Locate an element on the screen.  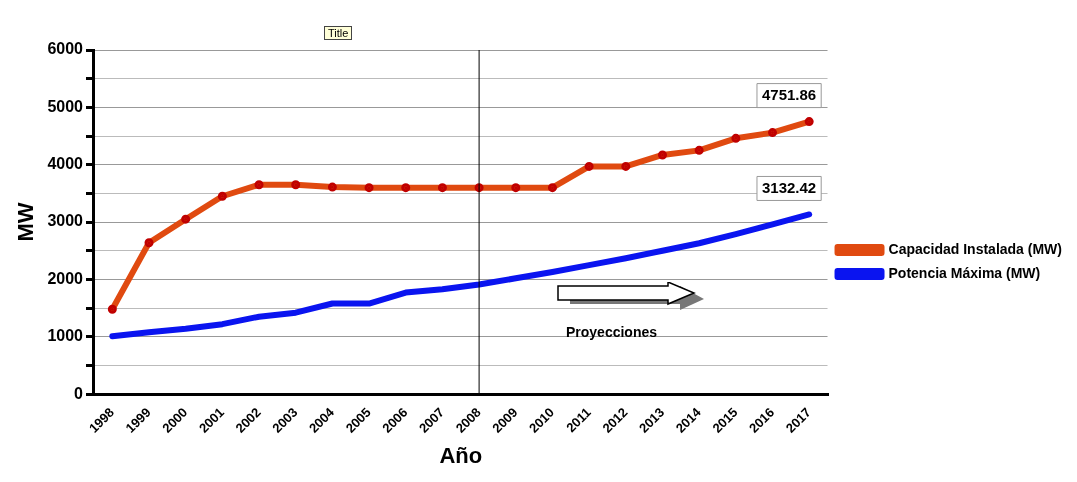
data-label: 4751.86 is located at coordinates (789, 95).